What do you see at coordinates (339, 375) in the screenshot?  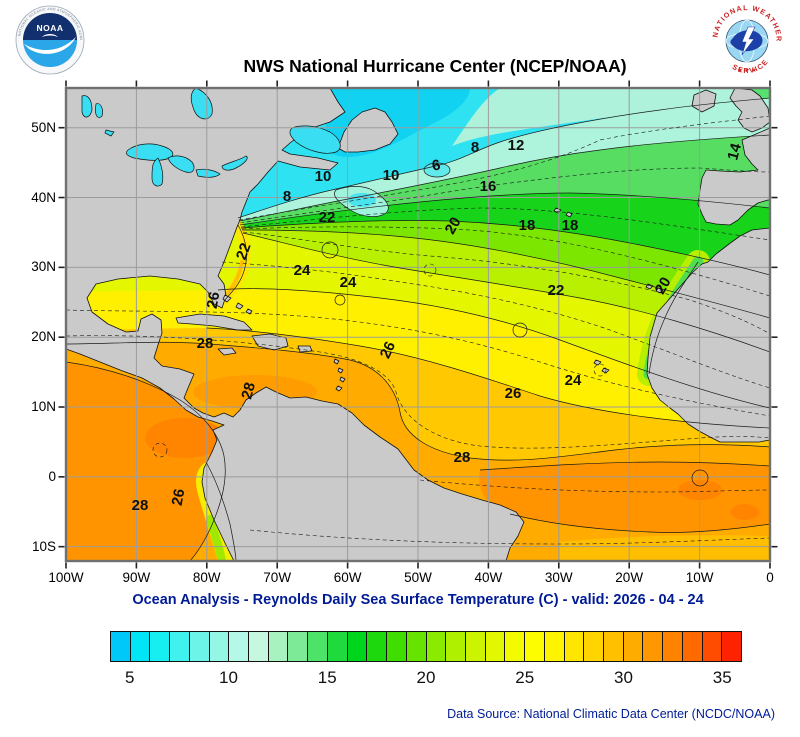 I see `land-lesser-antilles` at bounding box center [339, 375].